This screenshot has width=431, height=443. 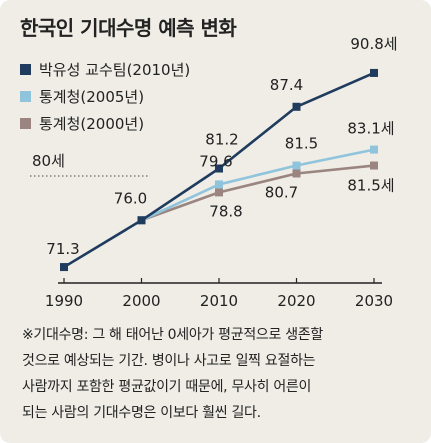 What do you see at coordinates (374, 165) in the screenshot?
I see `data-point-series-2-2030` at bounding box center [374, 165].